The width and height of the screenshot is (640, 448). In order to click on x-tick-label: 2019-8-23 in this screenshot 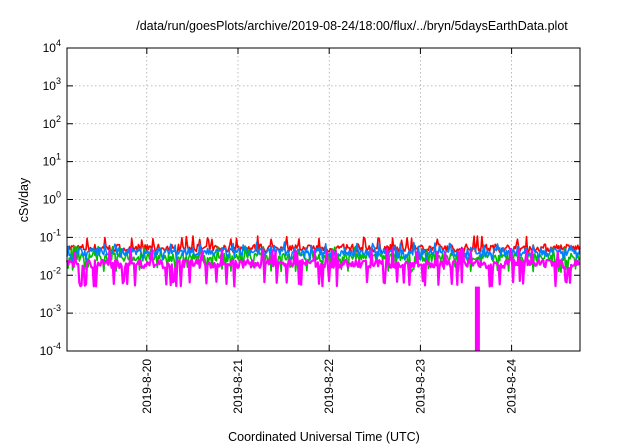, I will do `click(420, 386)`.